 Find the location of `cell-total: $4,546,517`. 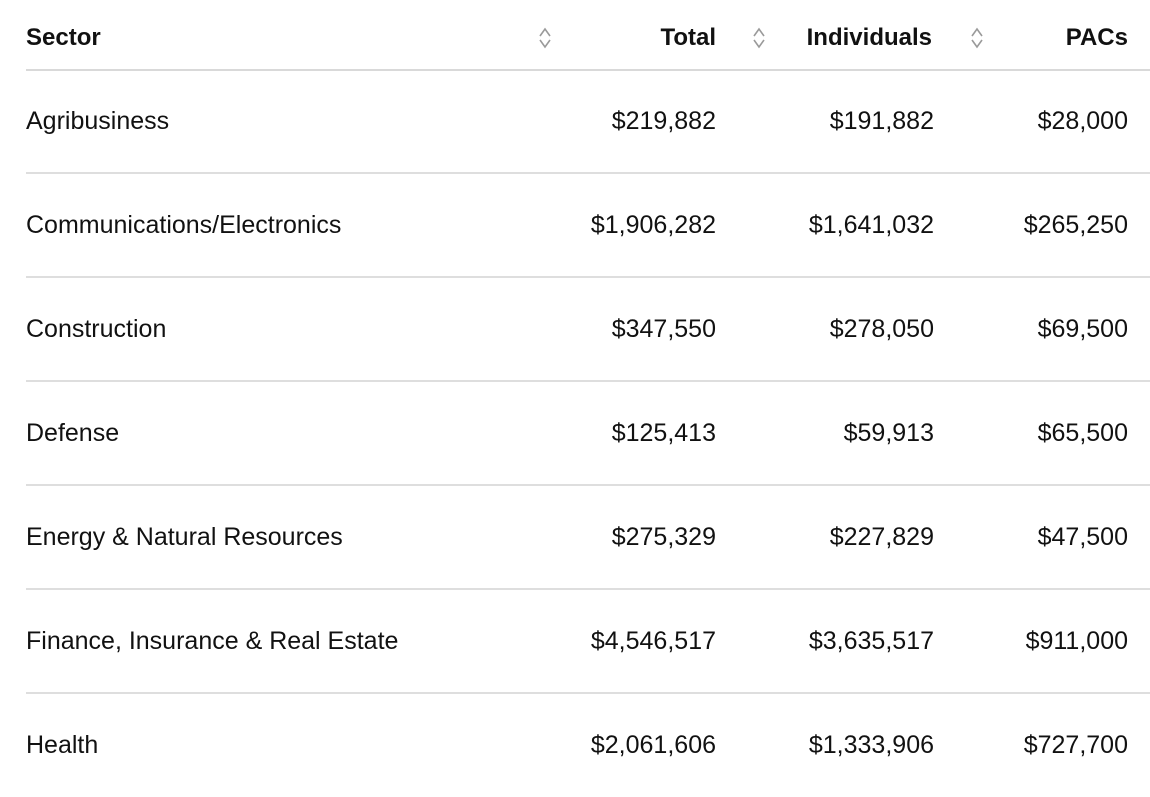

cell-total: $4,546,517 is located at coordinates (636, 641).